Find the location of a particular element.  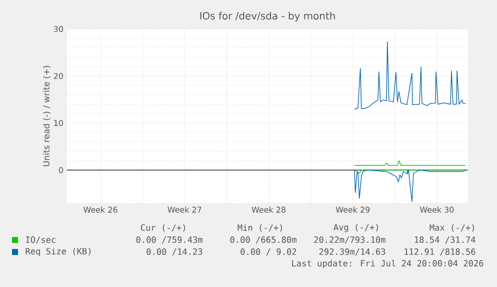

text: Max (-/+) is located at coordinates (452, 228).